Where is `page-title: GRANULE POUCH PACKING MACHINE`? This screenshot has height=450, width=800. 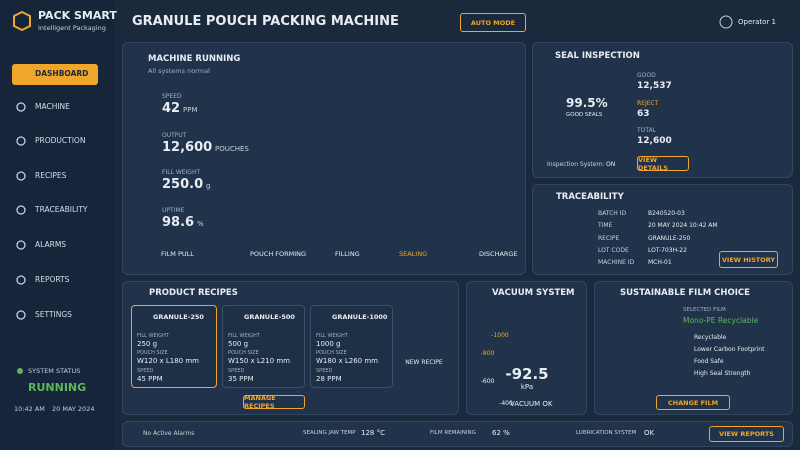
page-title: GRANULE POUCH PACKING MACHINE is located at coordinates (265, 21).